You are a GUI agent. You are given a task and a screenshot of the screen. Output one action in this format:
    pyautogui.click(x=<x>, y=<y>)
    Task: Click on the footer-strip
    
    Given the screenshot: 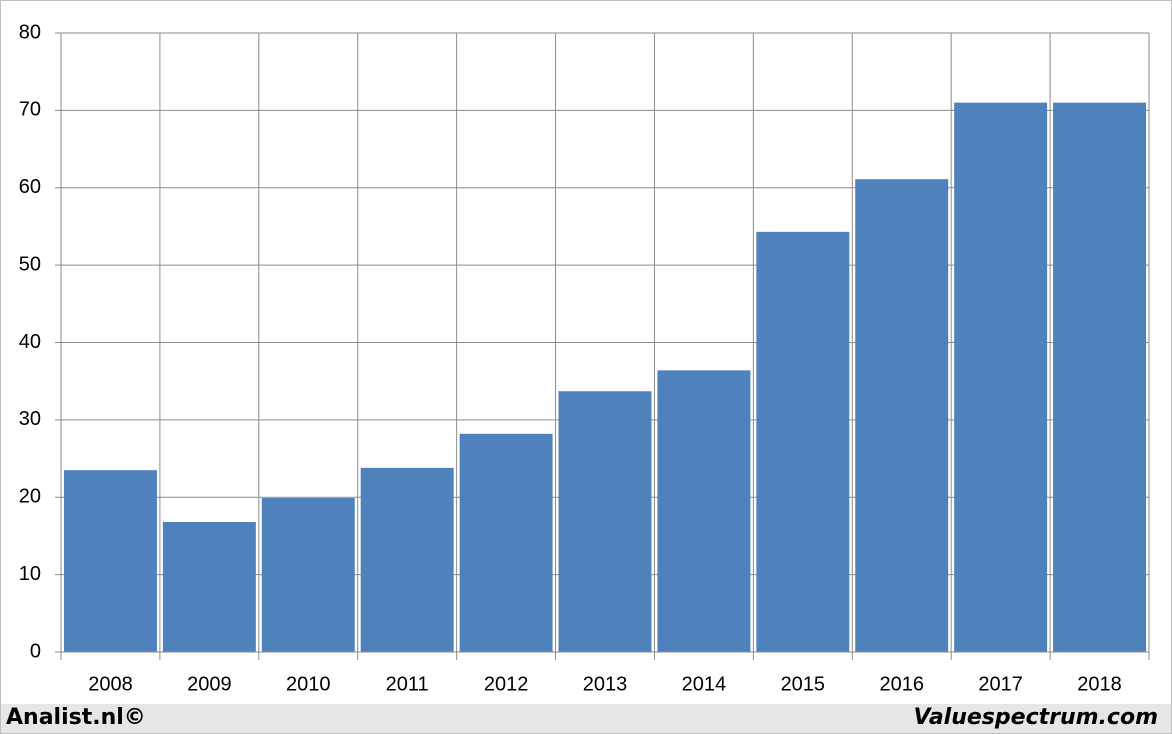 What is the action you would take?
    pyautogui.click(x=586, y=718)
    